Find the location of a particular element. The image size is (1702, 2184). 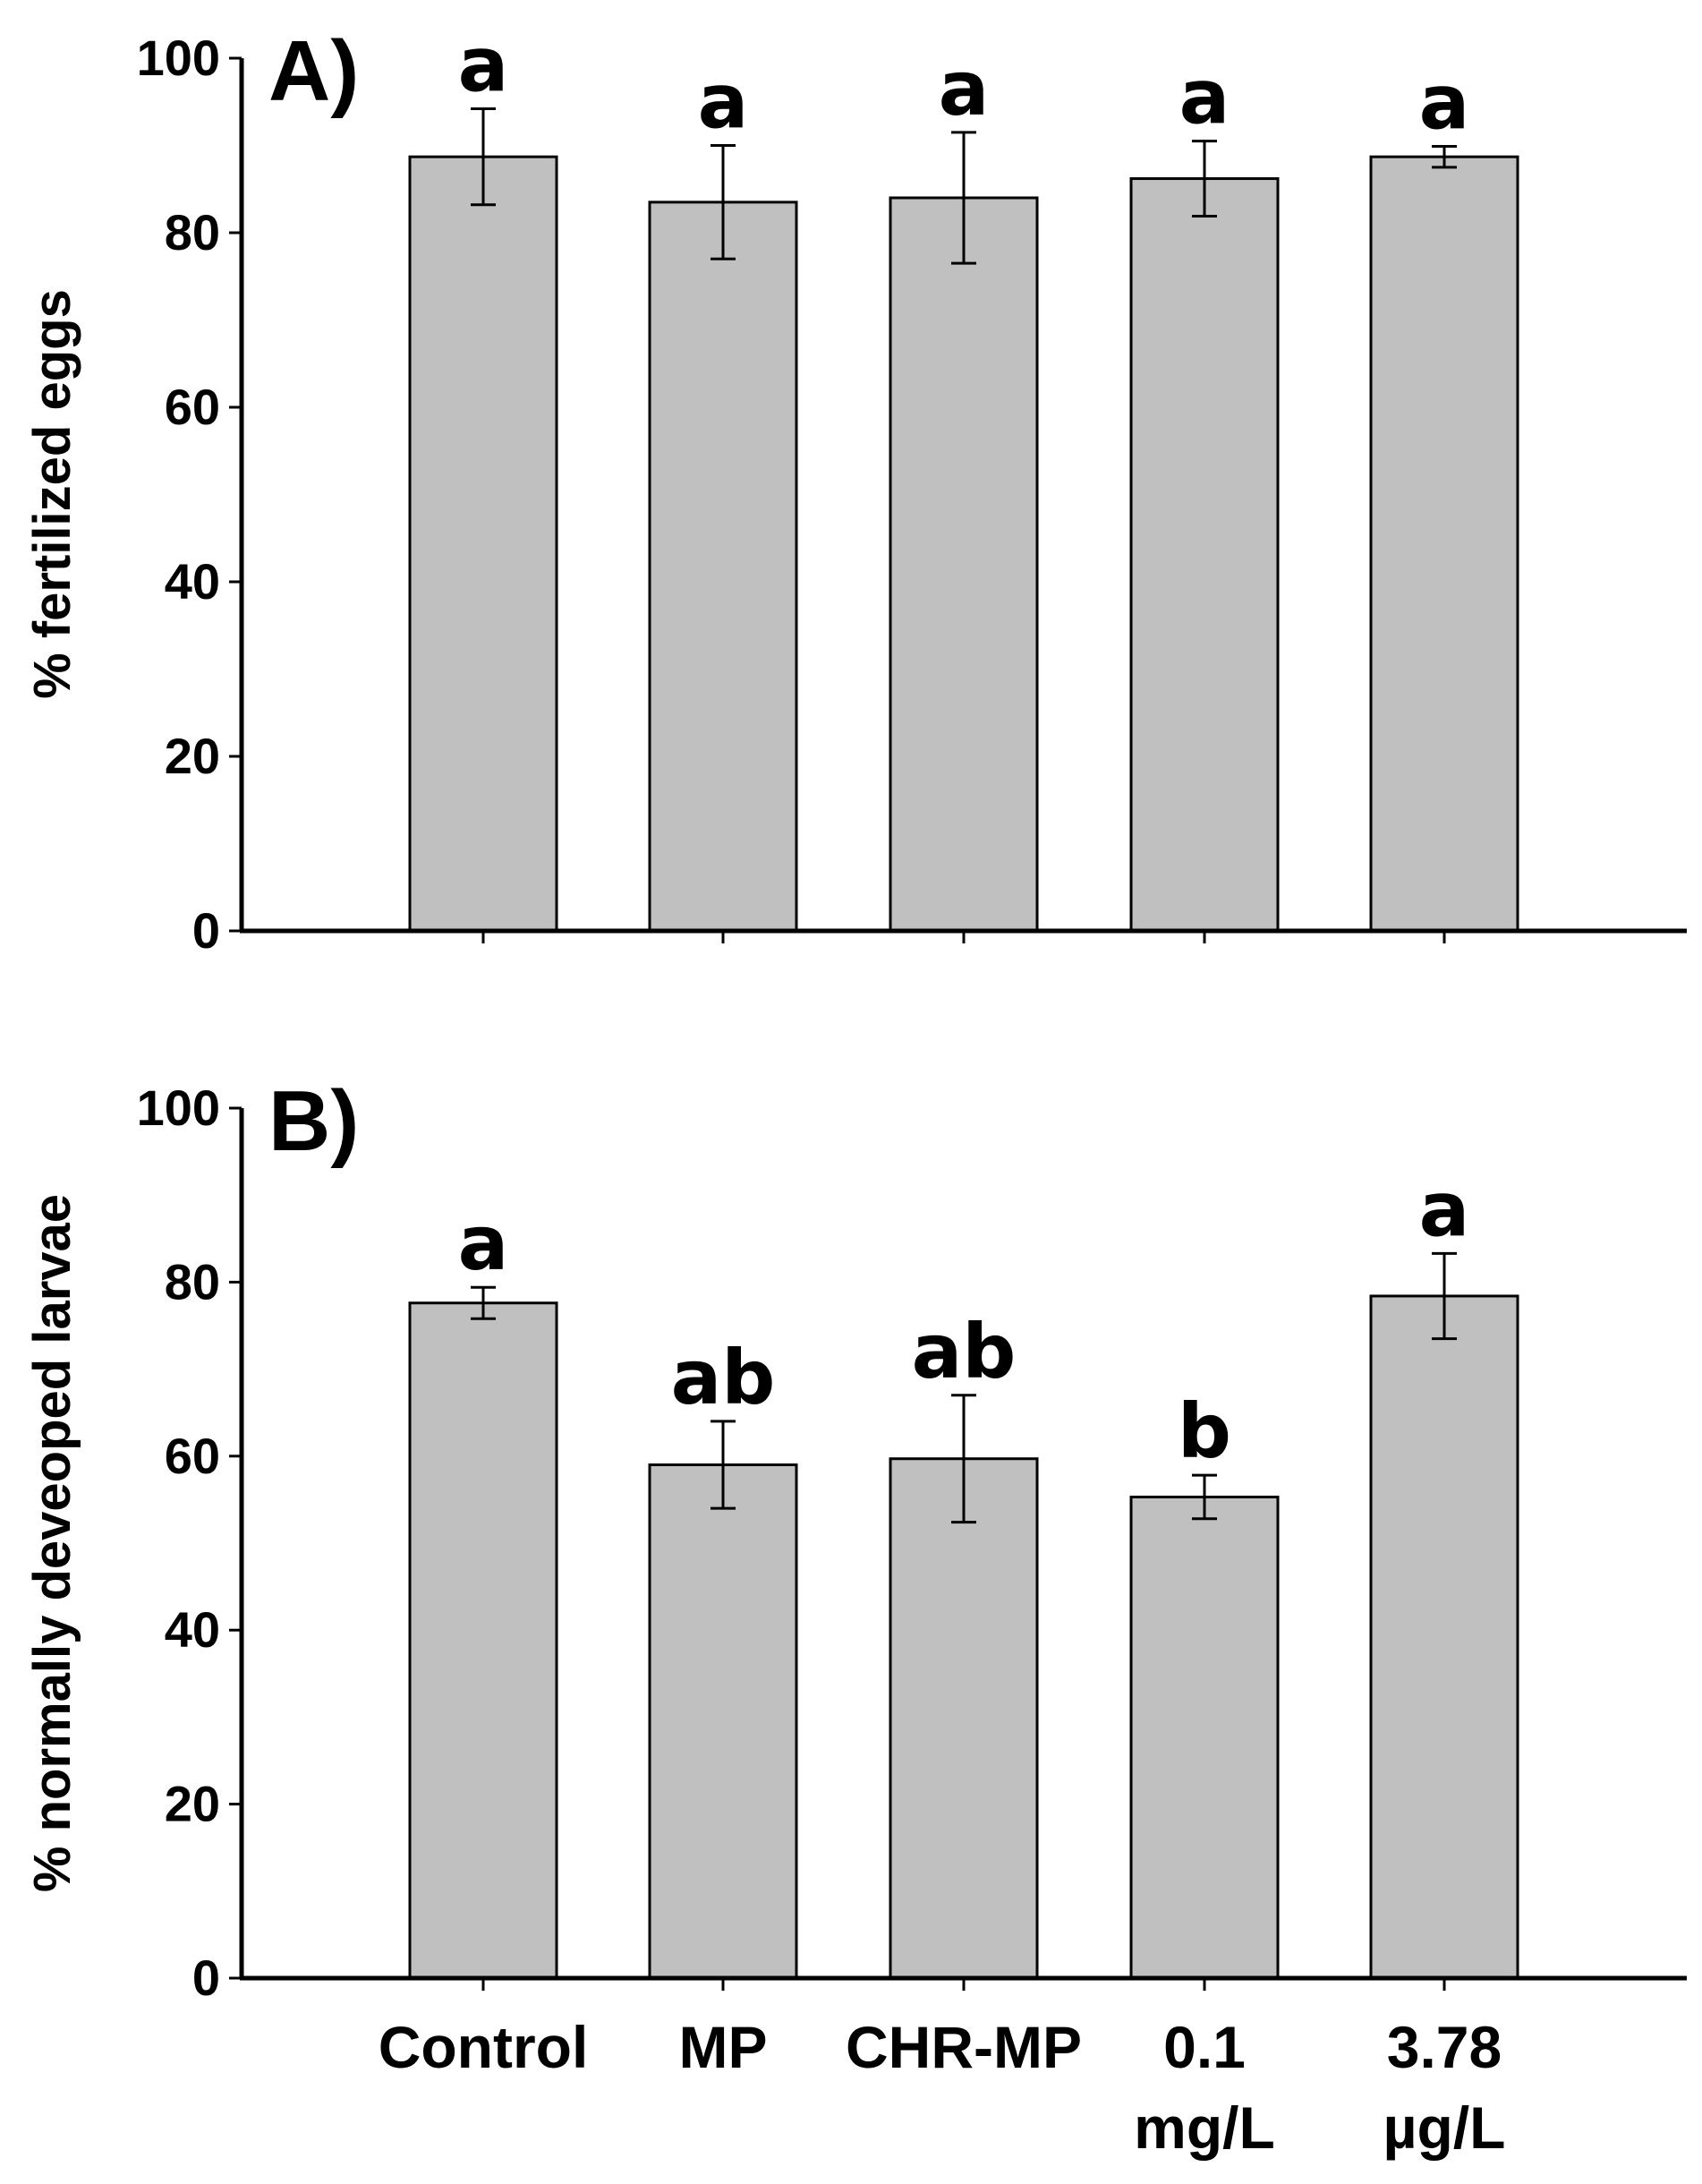

x-category-label-unit: µg/L is located at coordinates (1444, 2127).